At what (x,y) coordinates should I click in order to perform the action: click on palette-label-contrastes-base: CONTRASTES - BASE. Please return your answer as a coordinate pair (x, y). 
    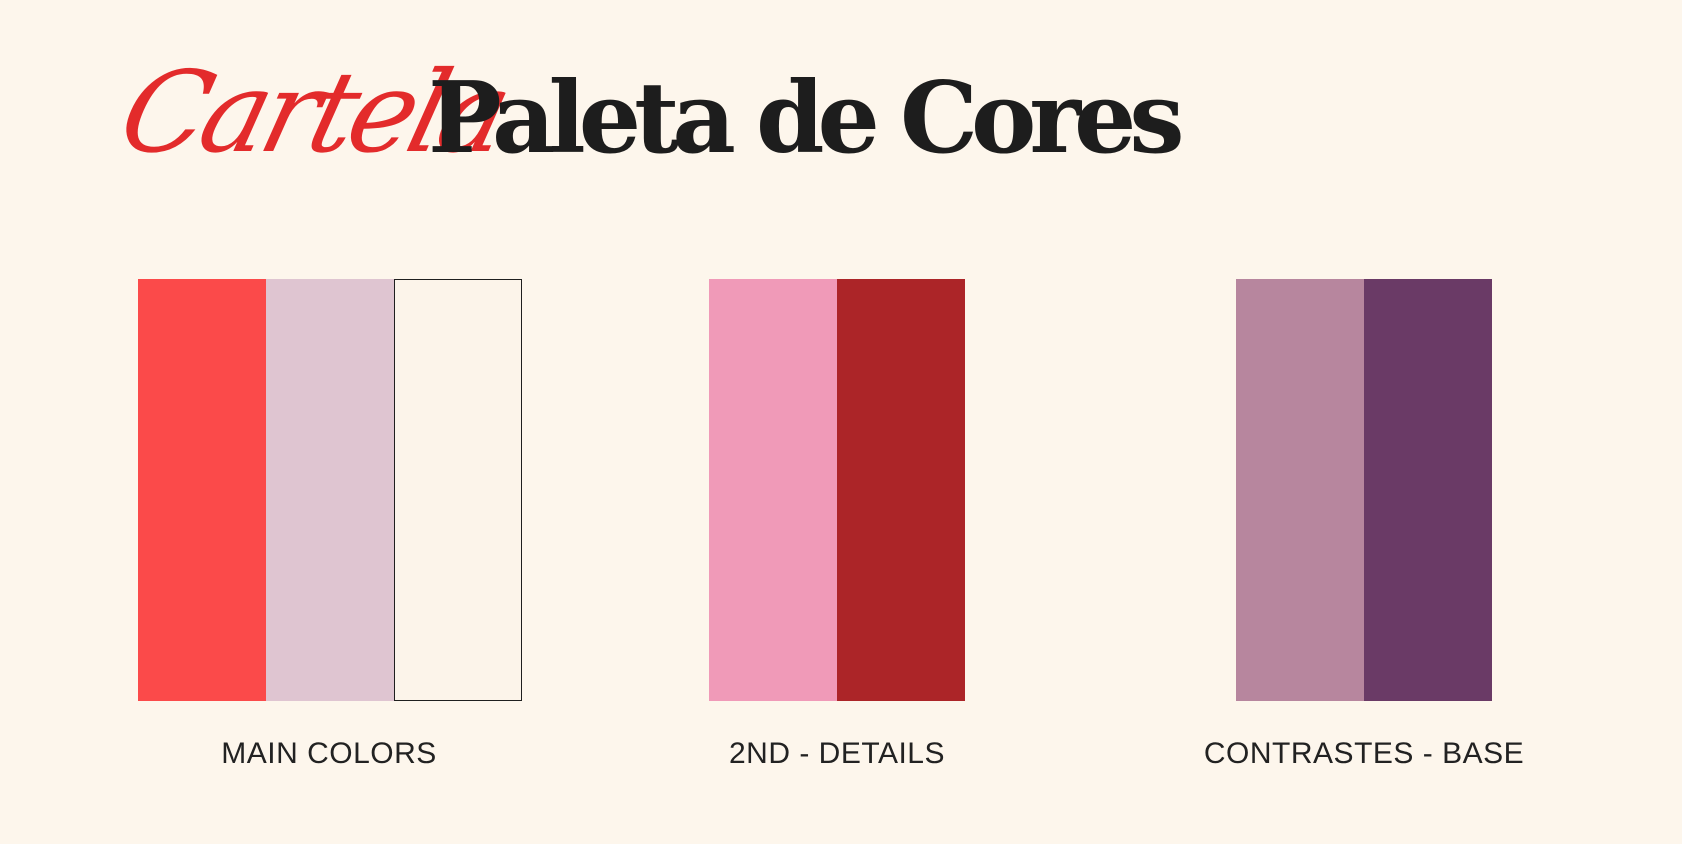
    Looking at the image, I should click on (1364, 753).